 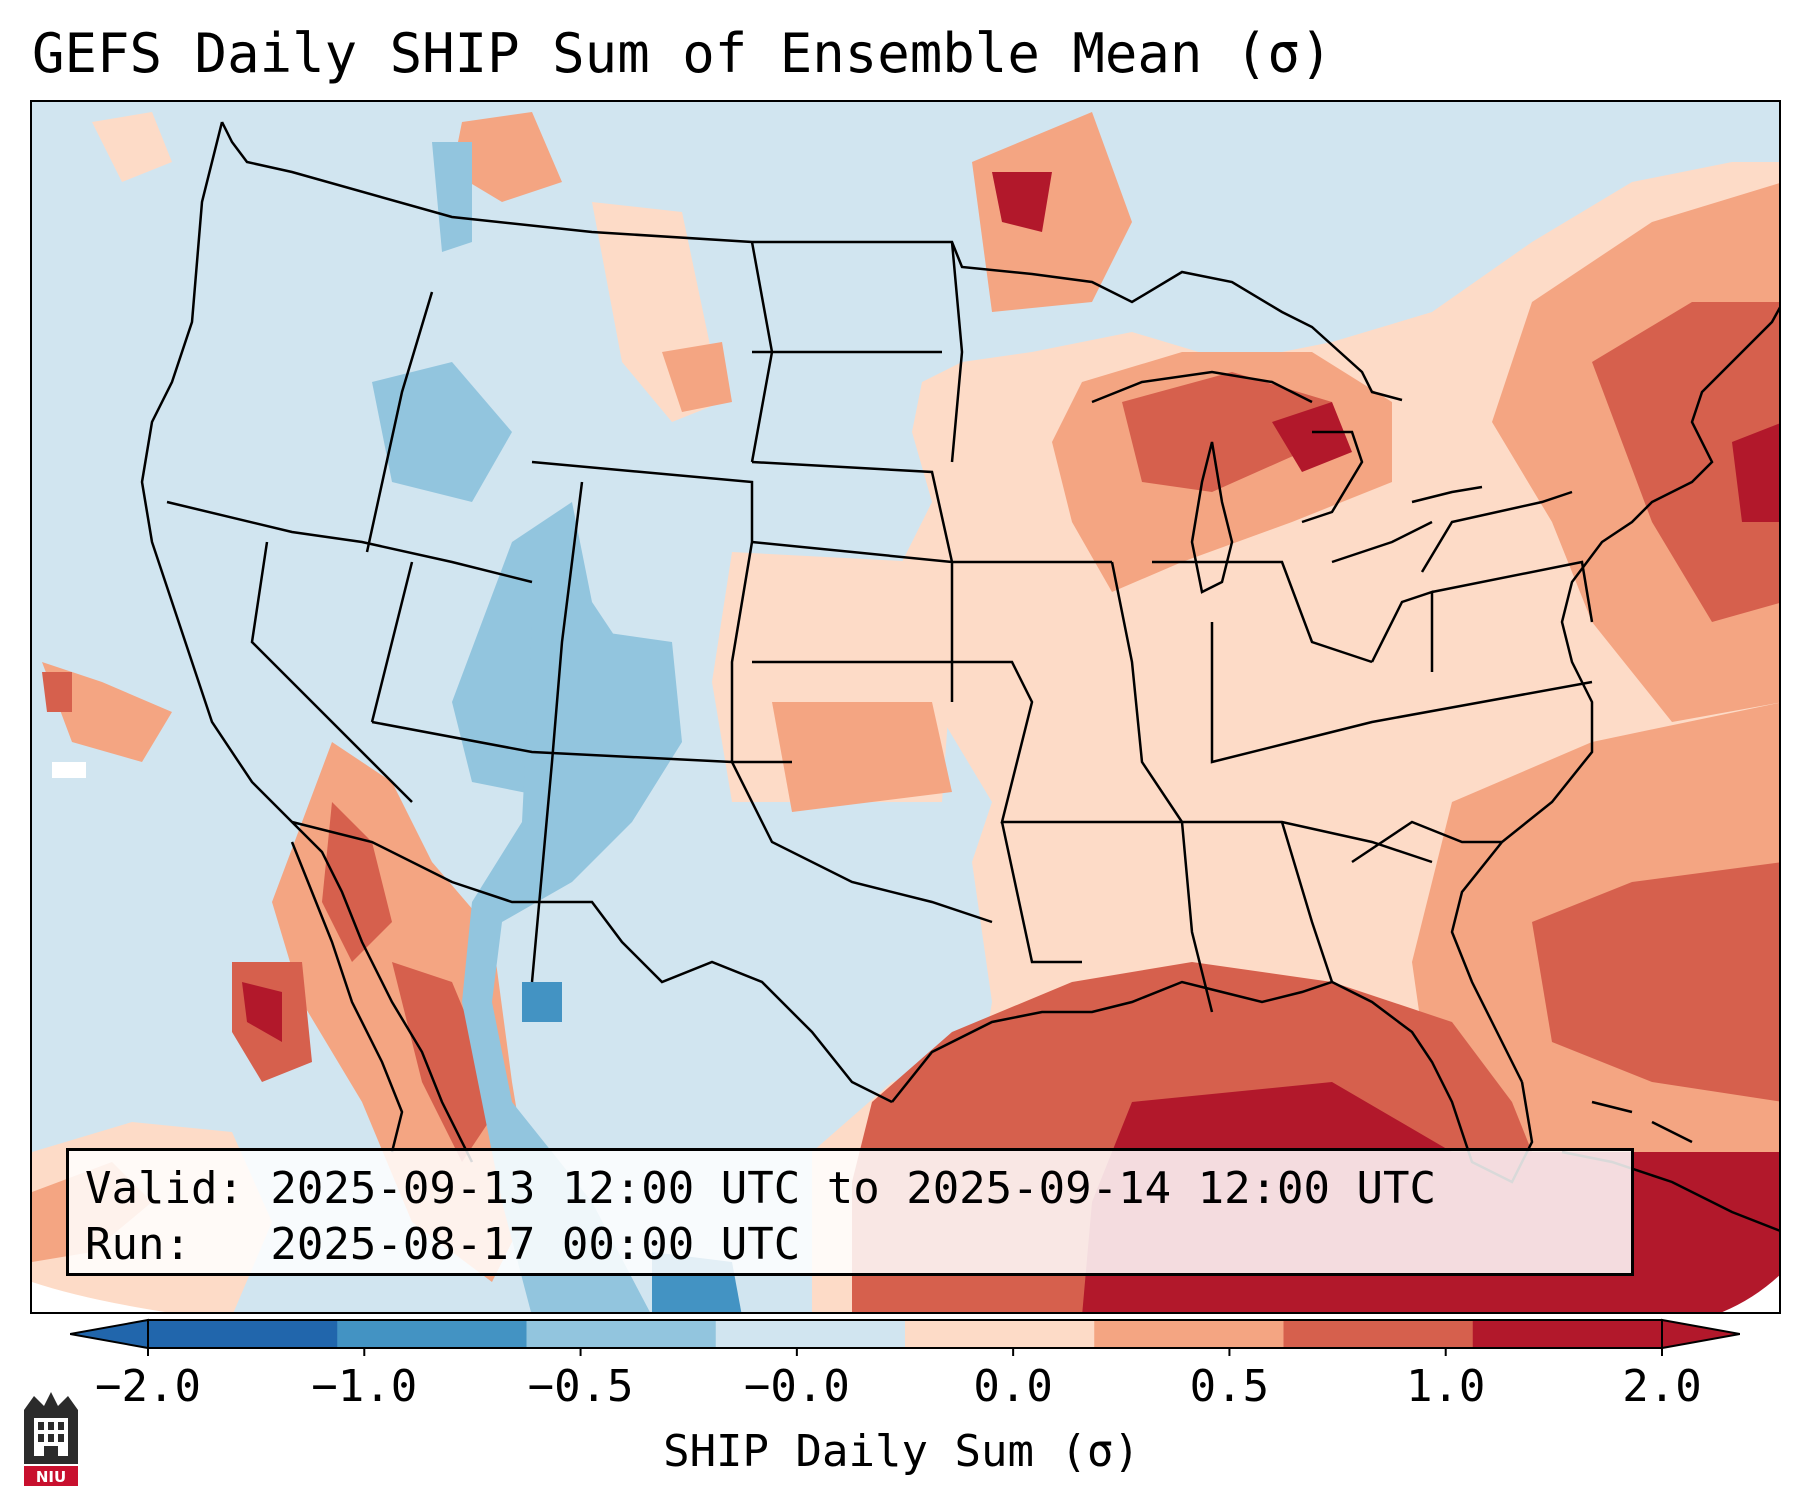 I want to click on colorbar-tick-label: −0.5, so click(x=580, y=1386).